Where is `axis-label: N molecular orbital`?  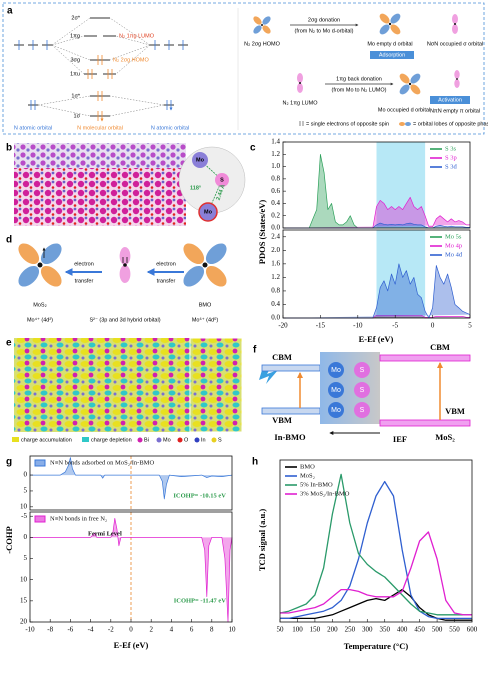 axis-label: N molecular orbital is located at coordinates (100, 128).